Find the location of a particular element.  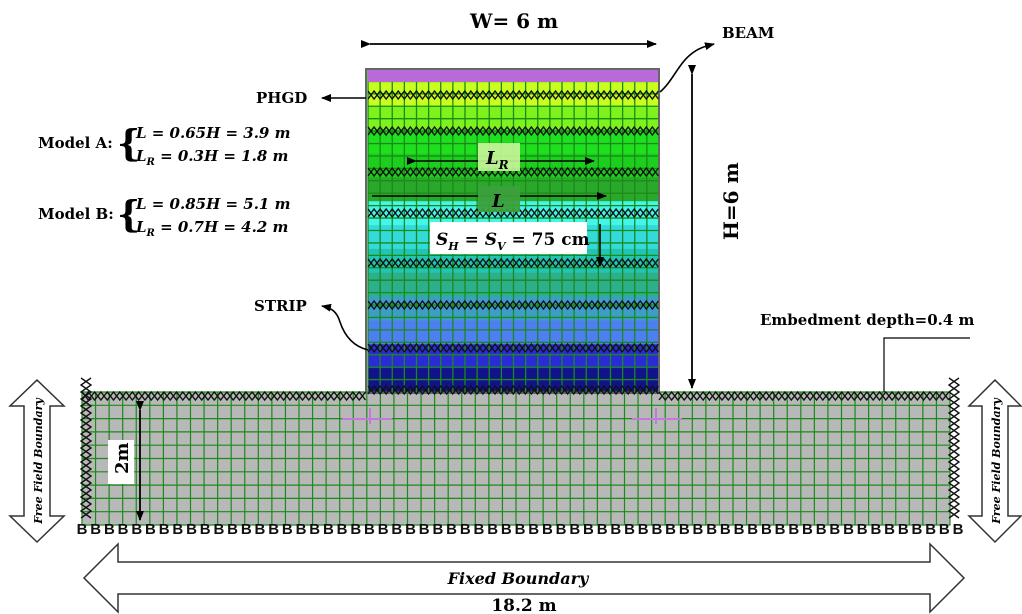

depth-label-box is located at coordinates (121, 462).